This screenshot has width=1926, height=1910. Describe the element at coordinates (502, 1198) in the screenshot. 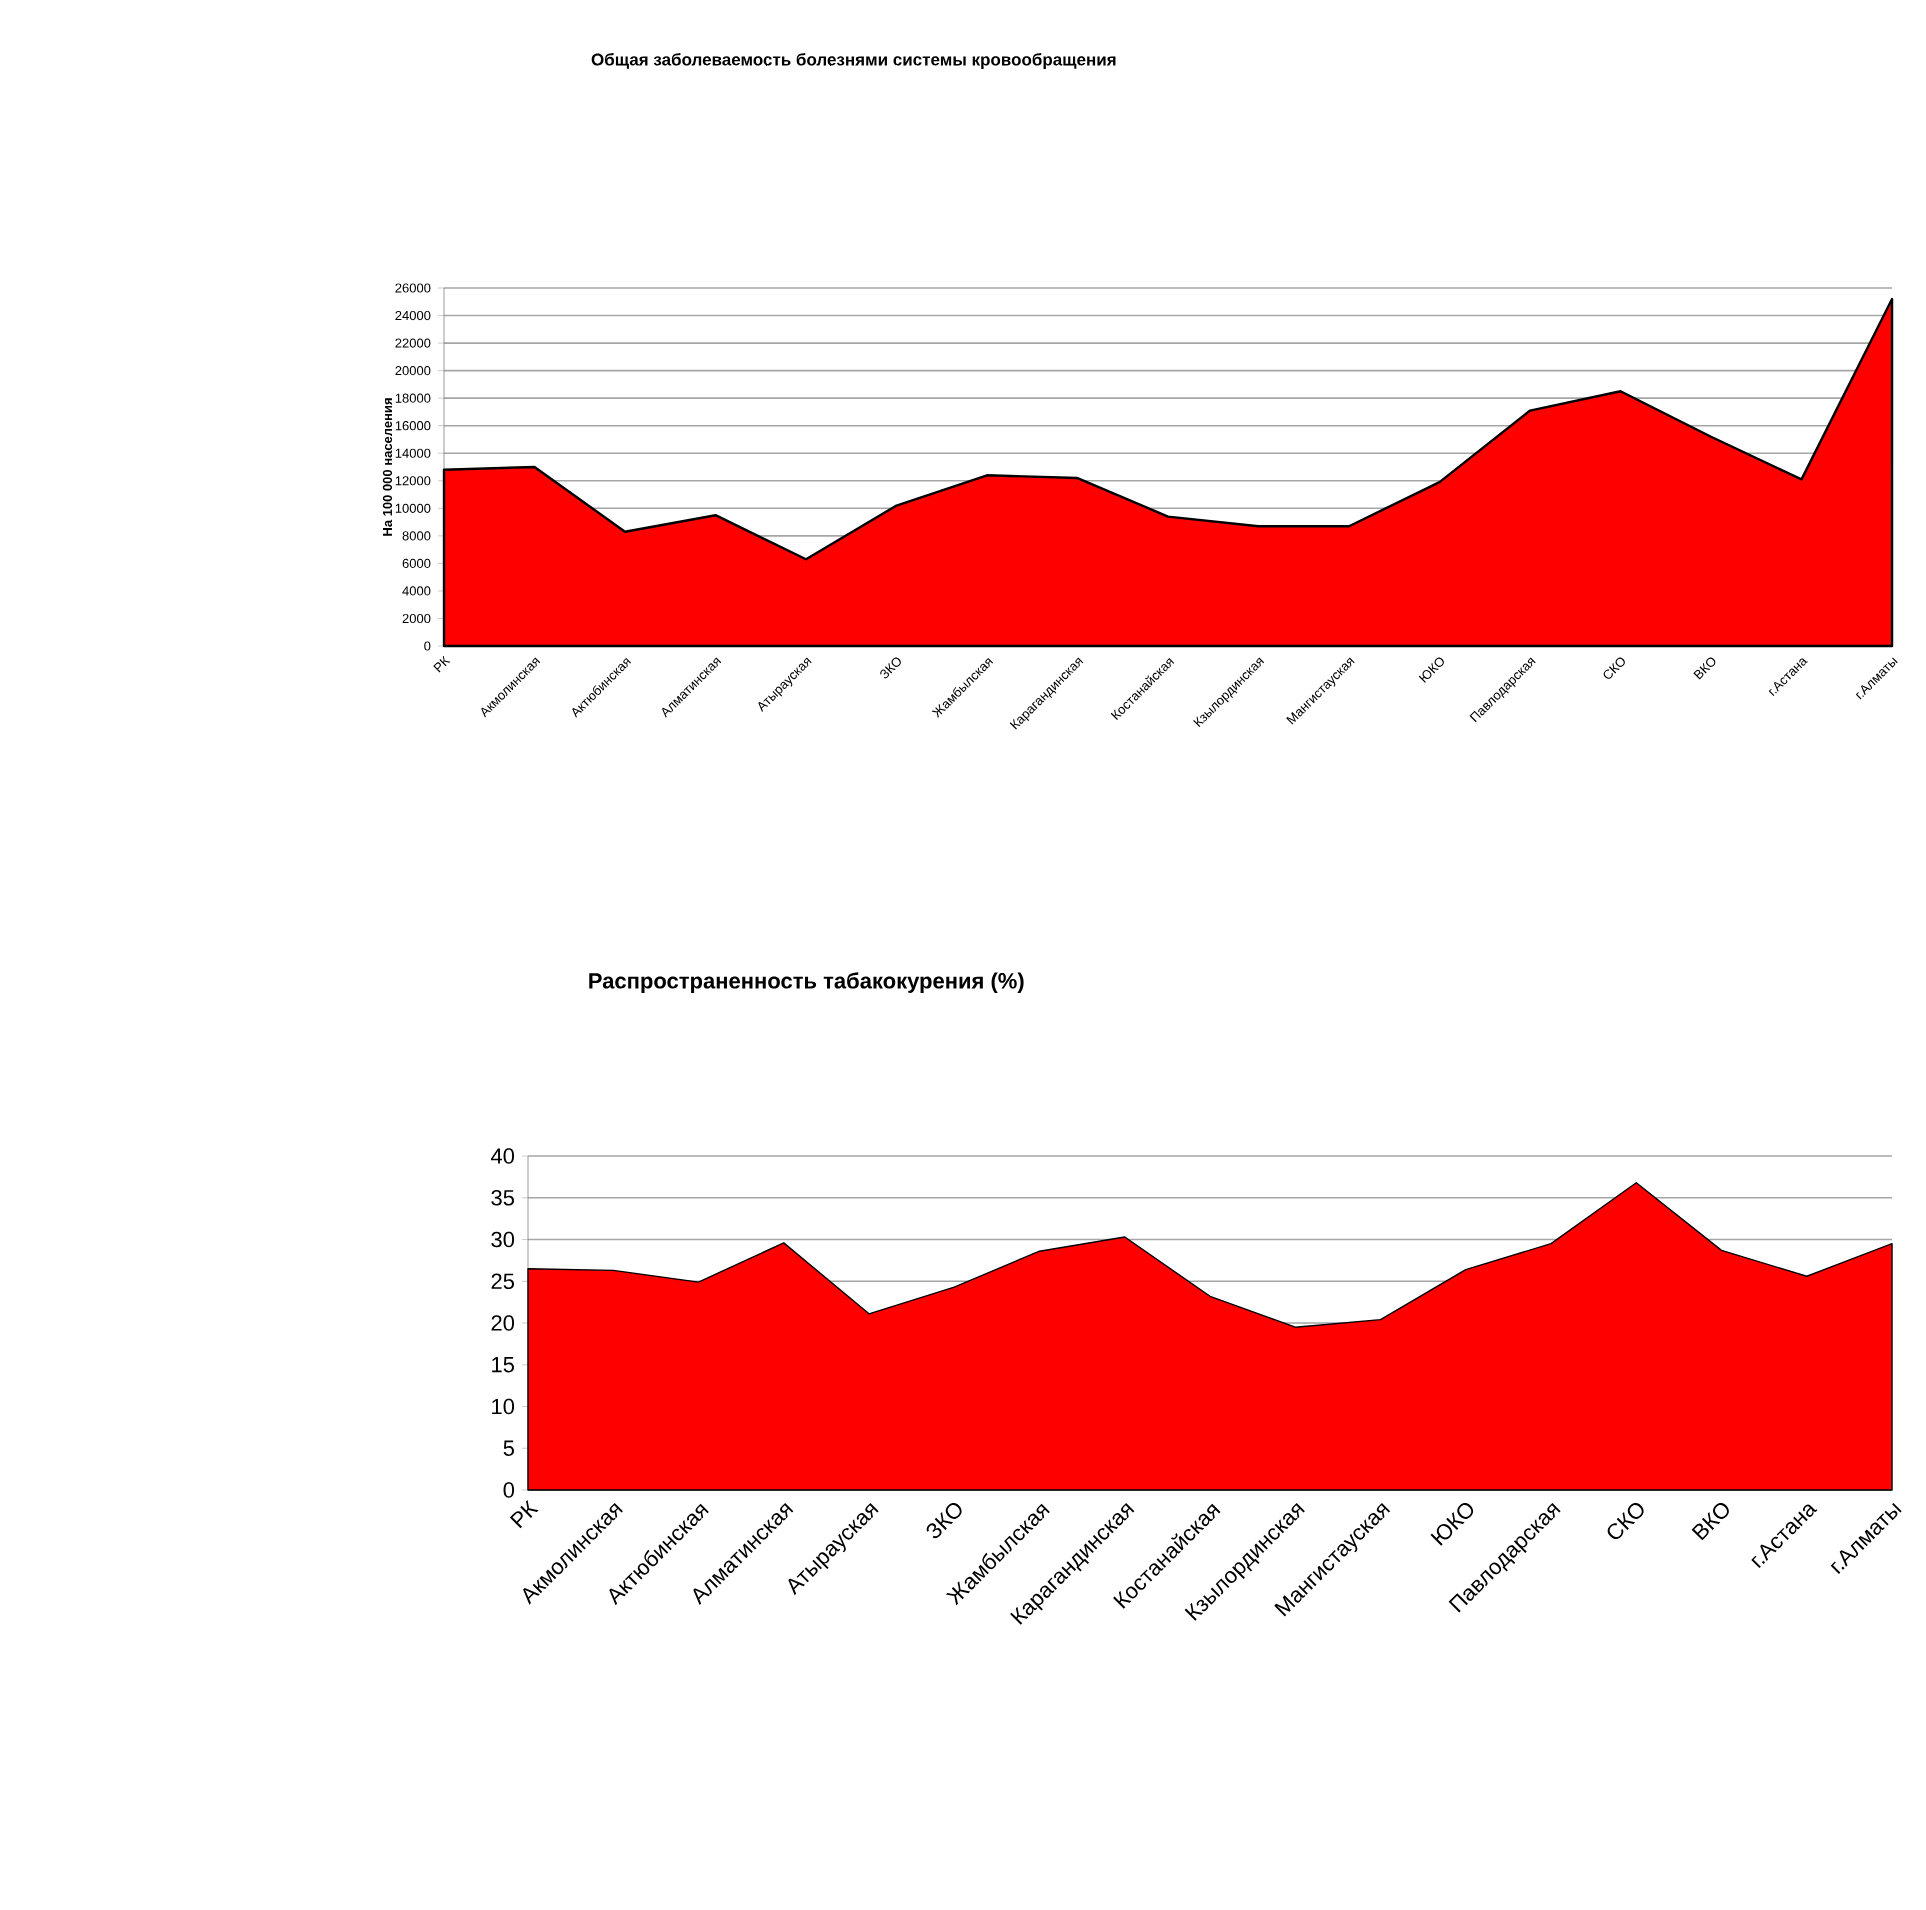

I see `y-tick-label: 35` at that location.